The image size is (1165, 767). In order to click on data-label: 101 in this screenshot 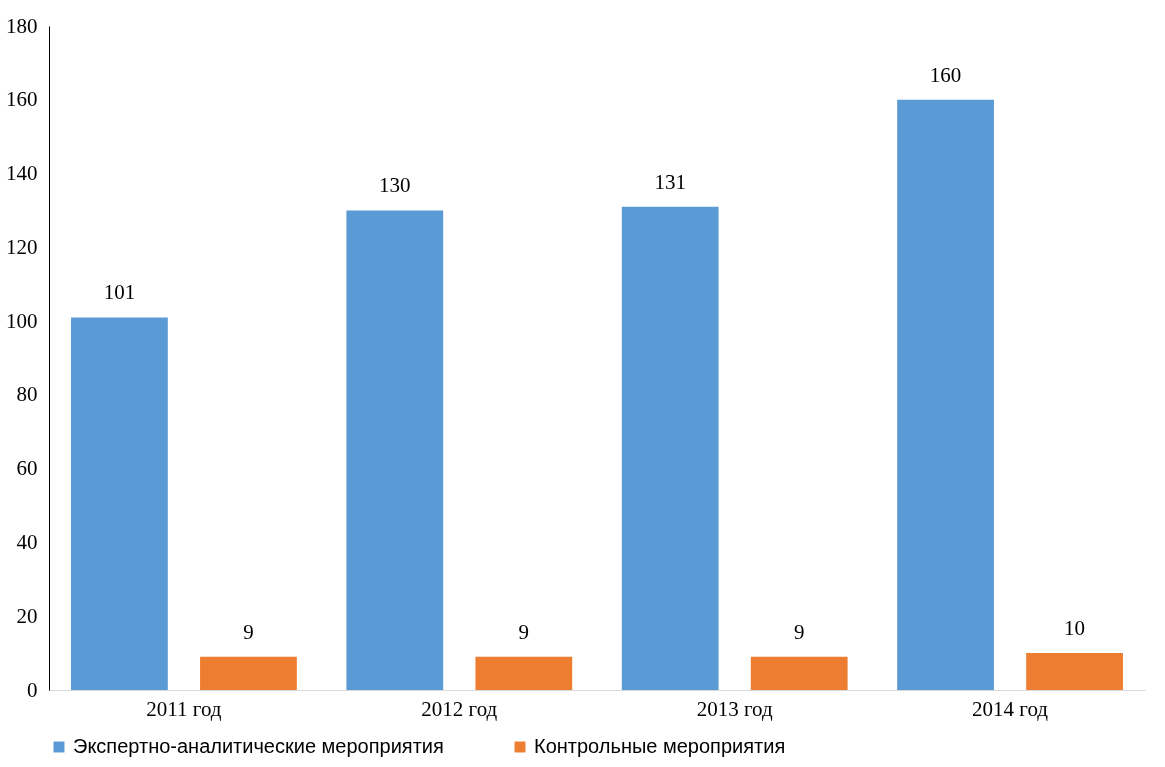, I will do `click(119, 292)`.